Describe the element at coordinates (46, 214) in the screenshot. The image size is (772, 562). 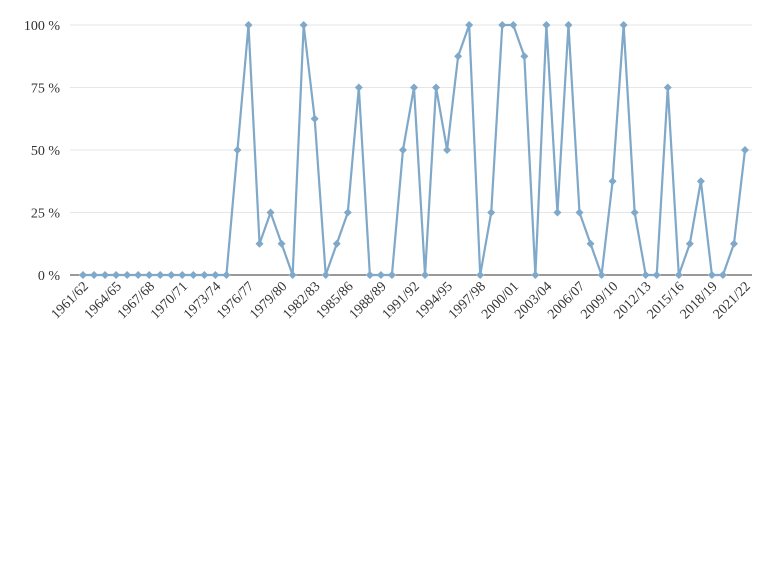
I see `y-tick-label: 25 %` at that location.